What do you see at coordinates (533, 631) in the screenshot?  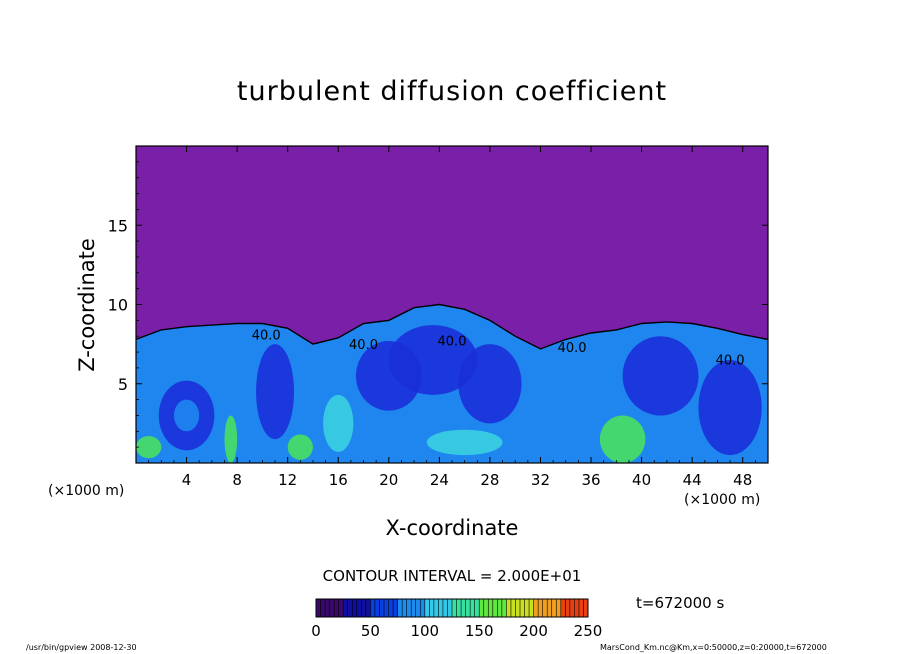 I see `colorbar-tick-label: 200` at bounding box center [533, 631].